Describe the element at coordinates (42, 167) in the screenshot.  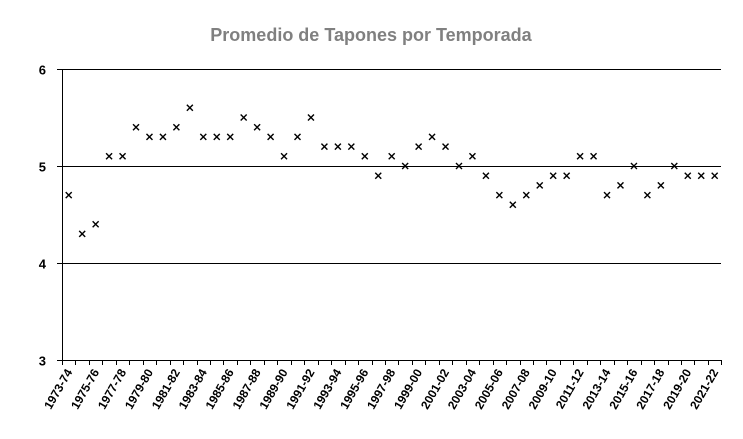
I see `y-tick-label: 5` at that location.